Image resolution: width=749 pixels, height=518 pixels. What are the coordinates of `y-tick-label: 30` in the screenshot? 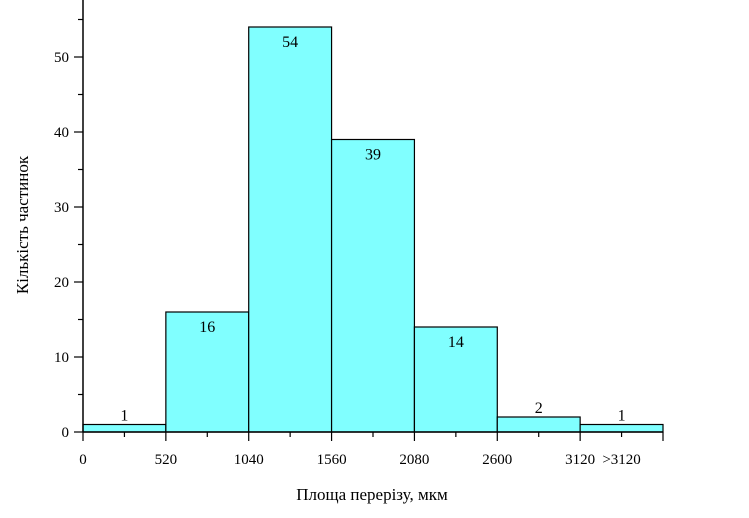 It's located at (61, 208).